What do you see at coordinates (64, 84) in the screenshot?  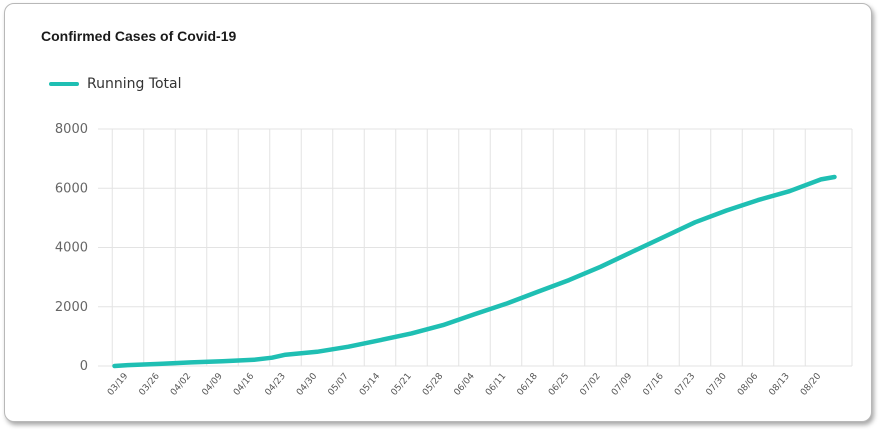 I see `legend-swatch-running-total` at bounding box center [64, 84].